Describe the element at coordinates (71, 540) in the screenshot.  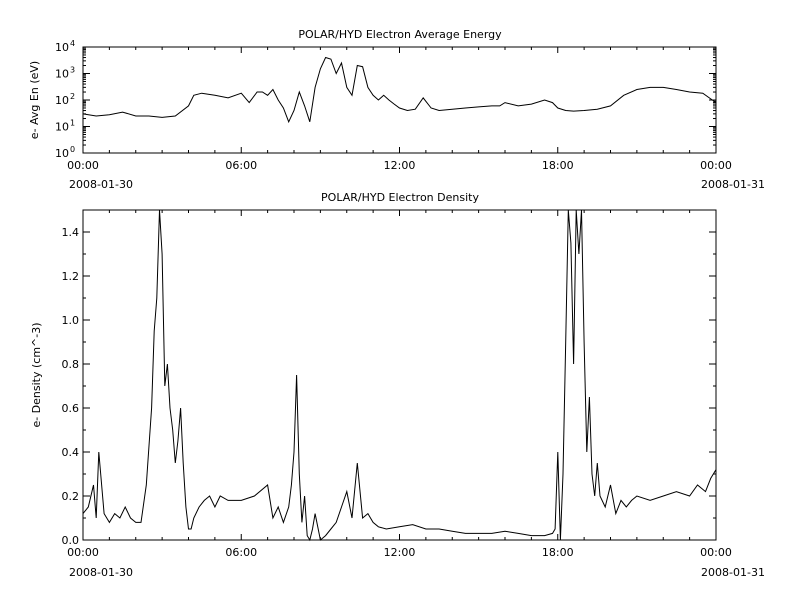
I see `density-y-tick-label: 0.0` at that location.